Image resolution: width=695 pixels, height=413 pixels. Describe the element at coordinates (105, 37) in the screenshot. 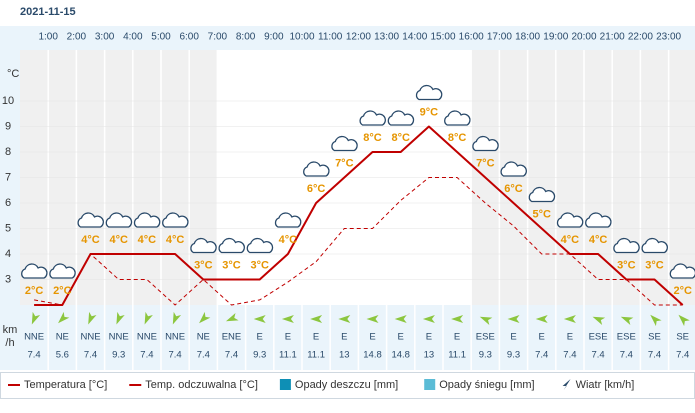

I see `hour-label: 3:00` at that location.